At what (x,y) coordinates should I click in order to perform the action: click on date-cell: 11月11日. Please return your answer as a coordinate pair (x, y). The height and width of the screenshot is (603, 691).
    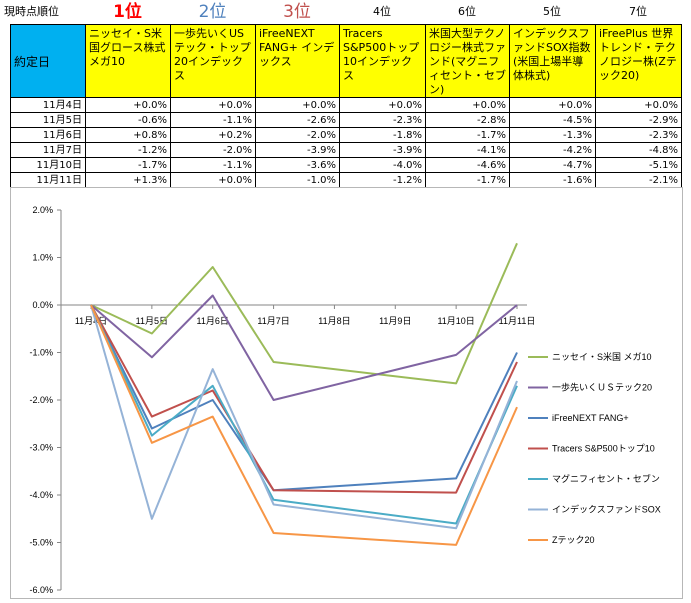
    Looking at the image, I should click on (48, 180).